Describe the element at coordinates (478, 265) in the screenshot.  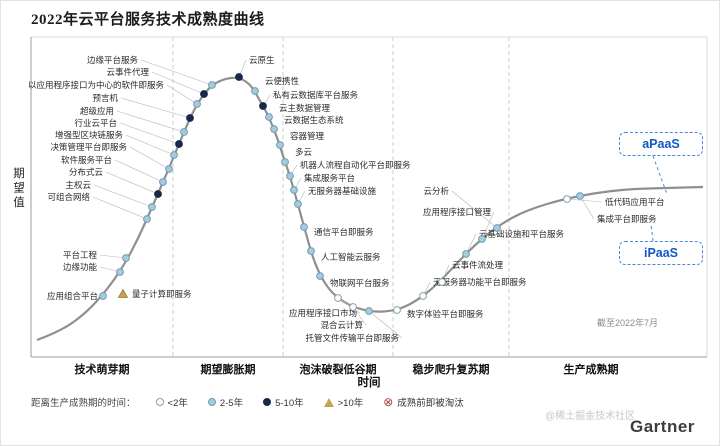
I see `tech-label: 云事件流处理` at that location.